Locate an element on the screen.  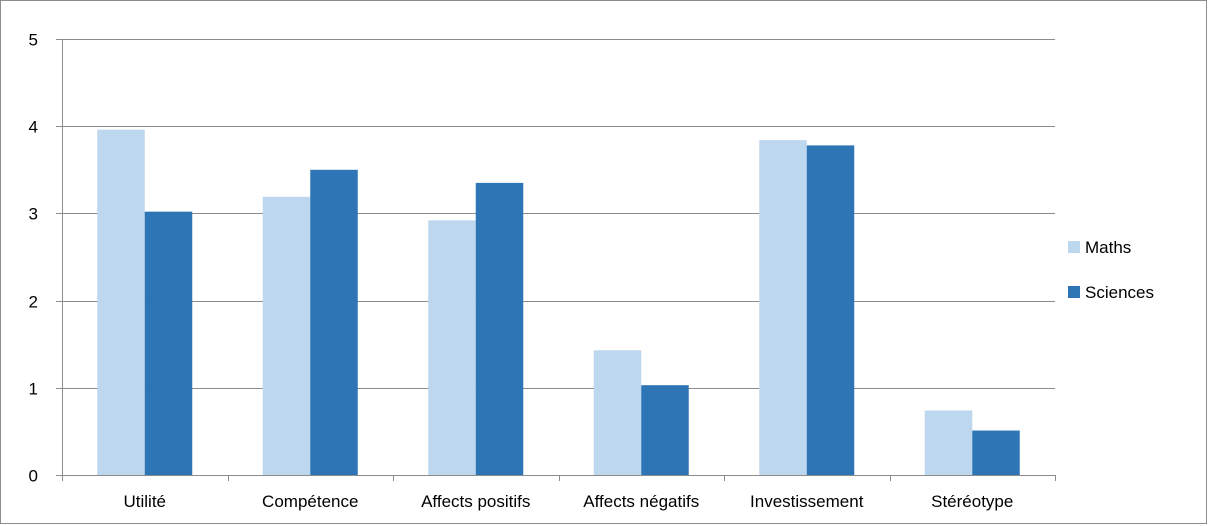
x-tick-label: Stéréotype is located at coordinates (972, 501).